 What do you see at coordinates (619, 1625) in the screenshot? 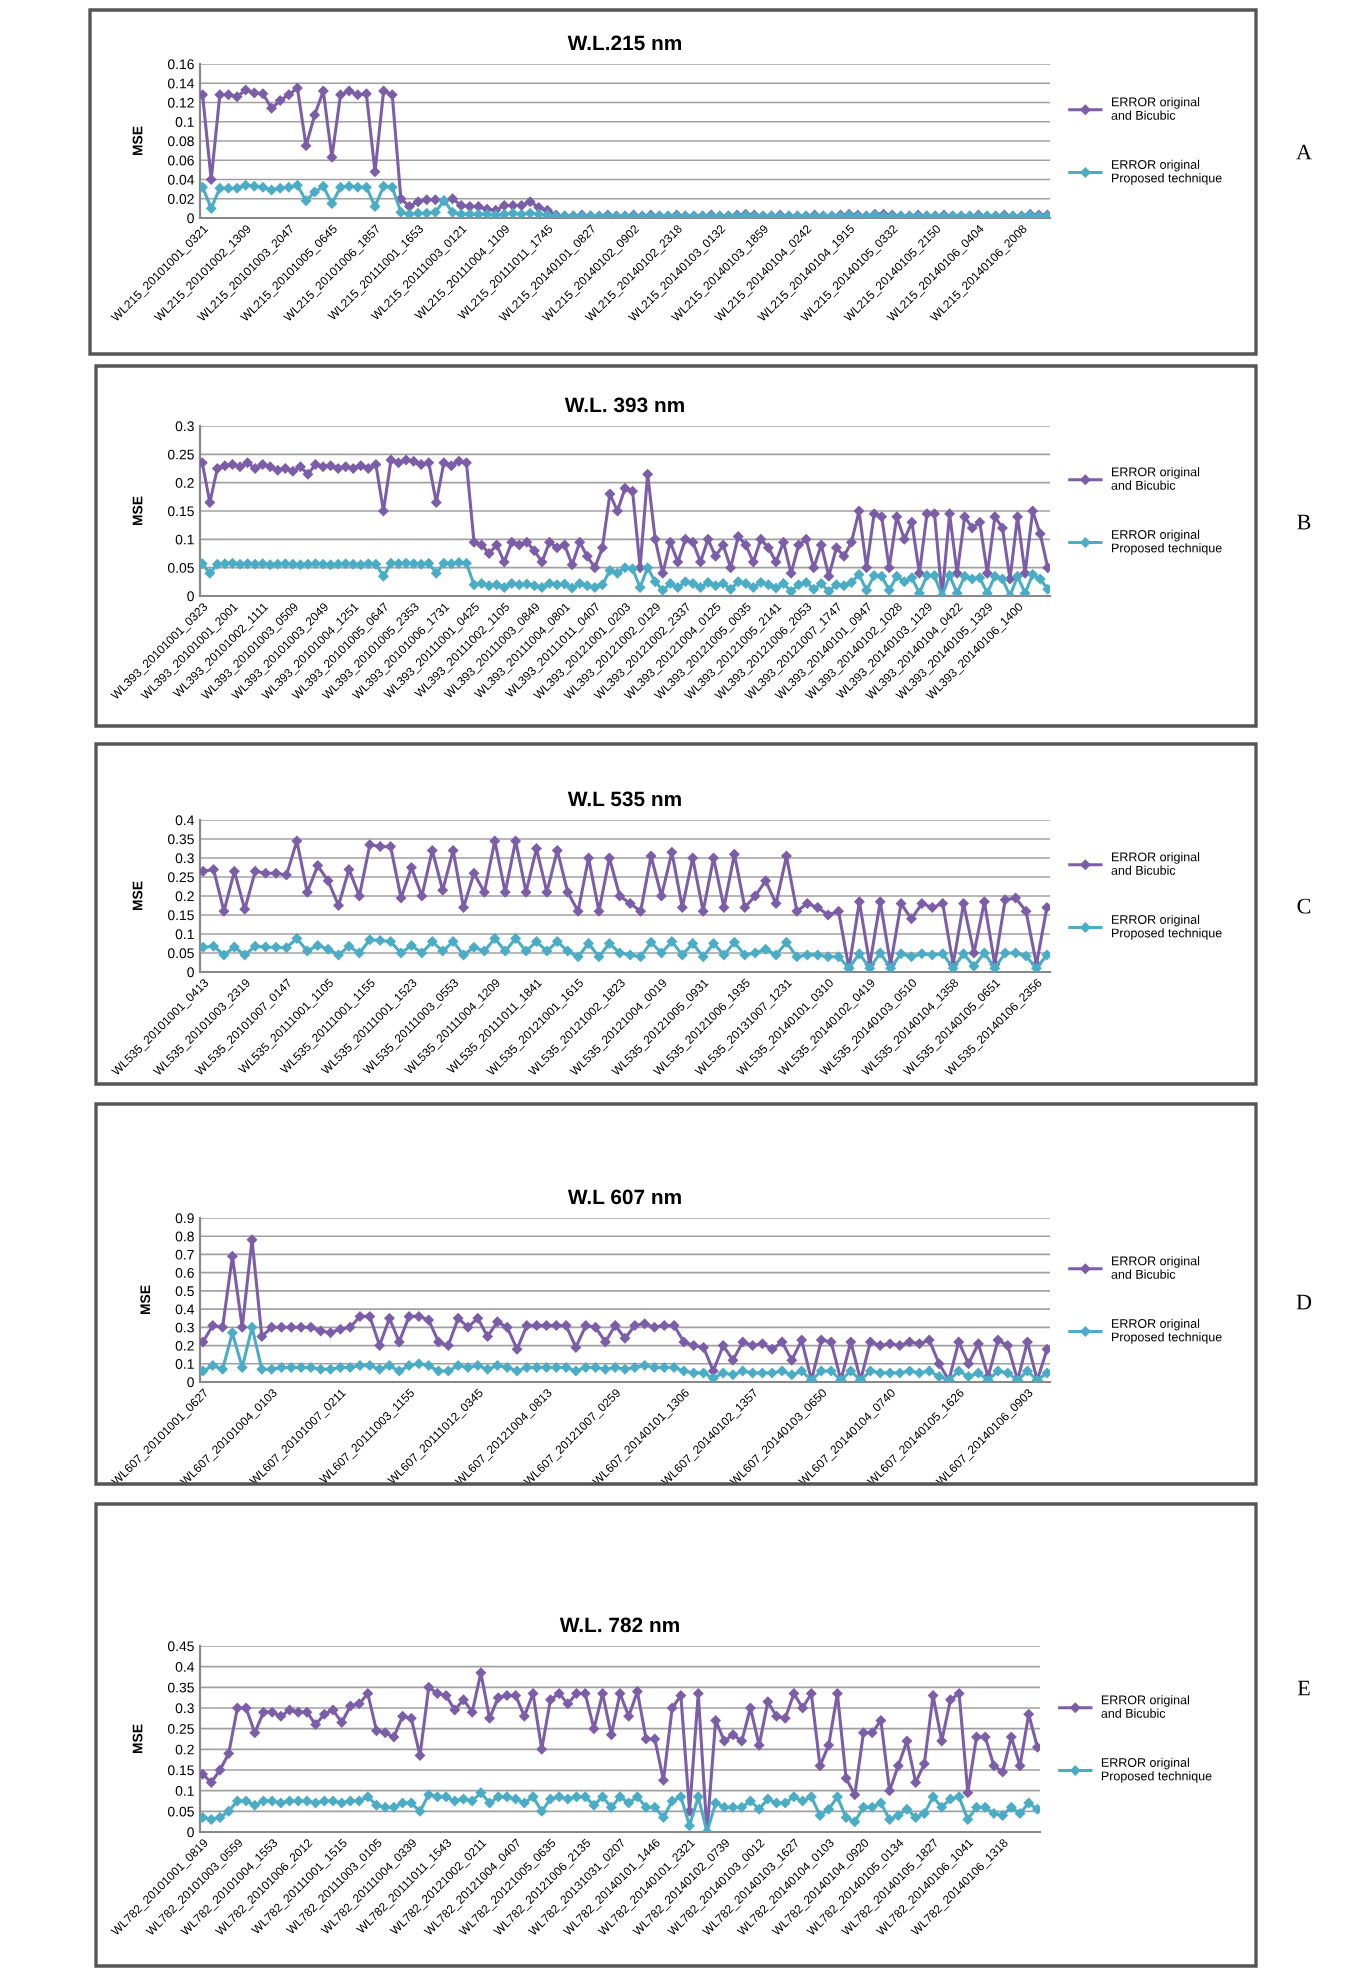
I see `chart-title: W.L. 782 nm` at bounding box center [619, 1625].